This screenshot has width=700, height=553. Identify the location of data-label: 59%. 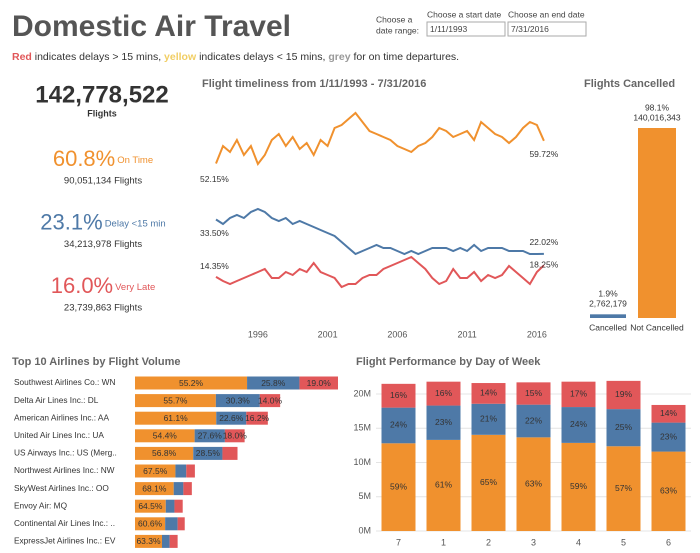
(398, 486).